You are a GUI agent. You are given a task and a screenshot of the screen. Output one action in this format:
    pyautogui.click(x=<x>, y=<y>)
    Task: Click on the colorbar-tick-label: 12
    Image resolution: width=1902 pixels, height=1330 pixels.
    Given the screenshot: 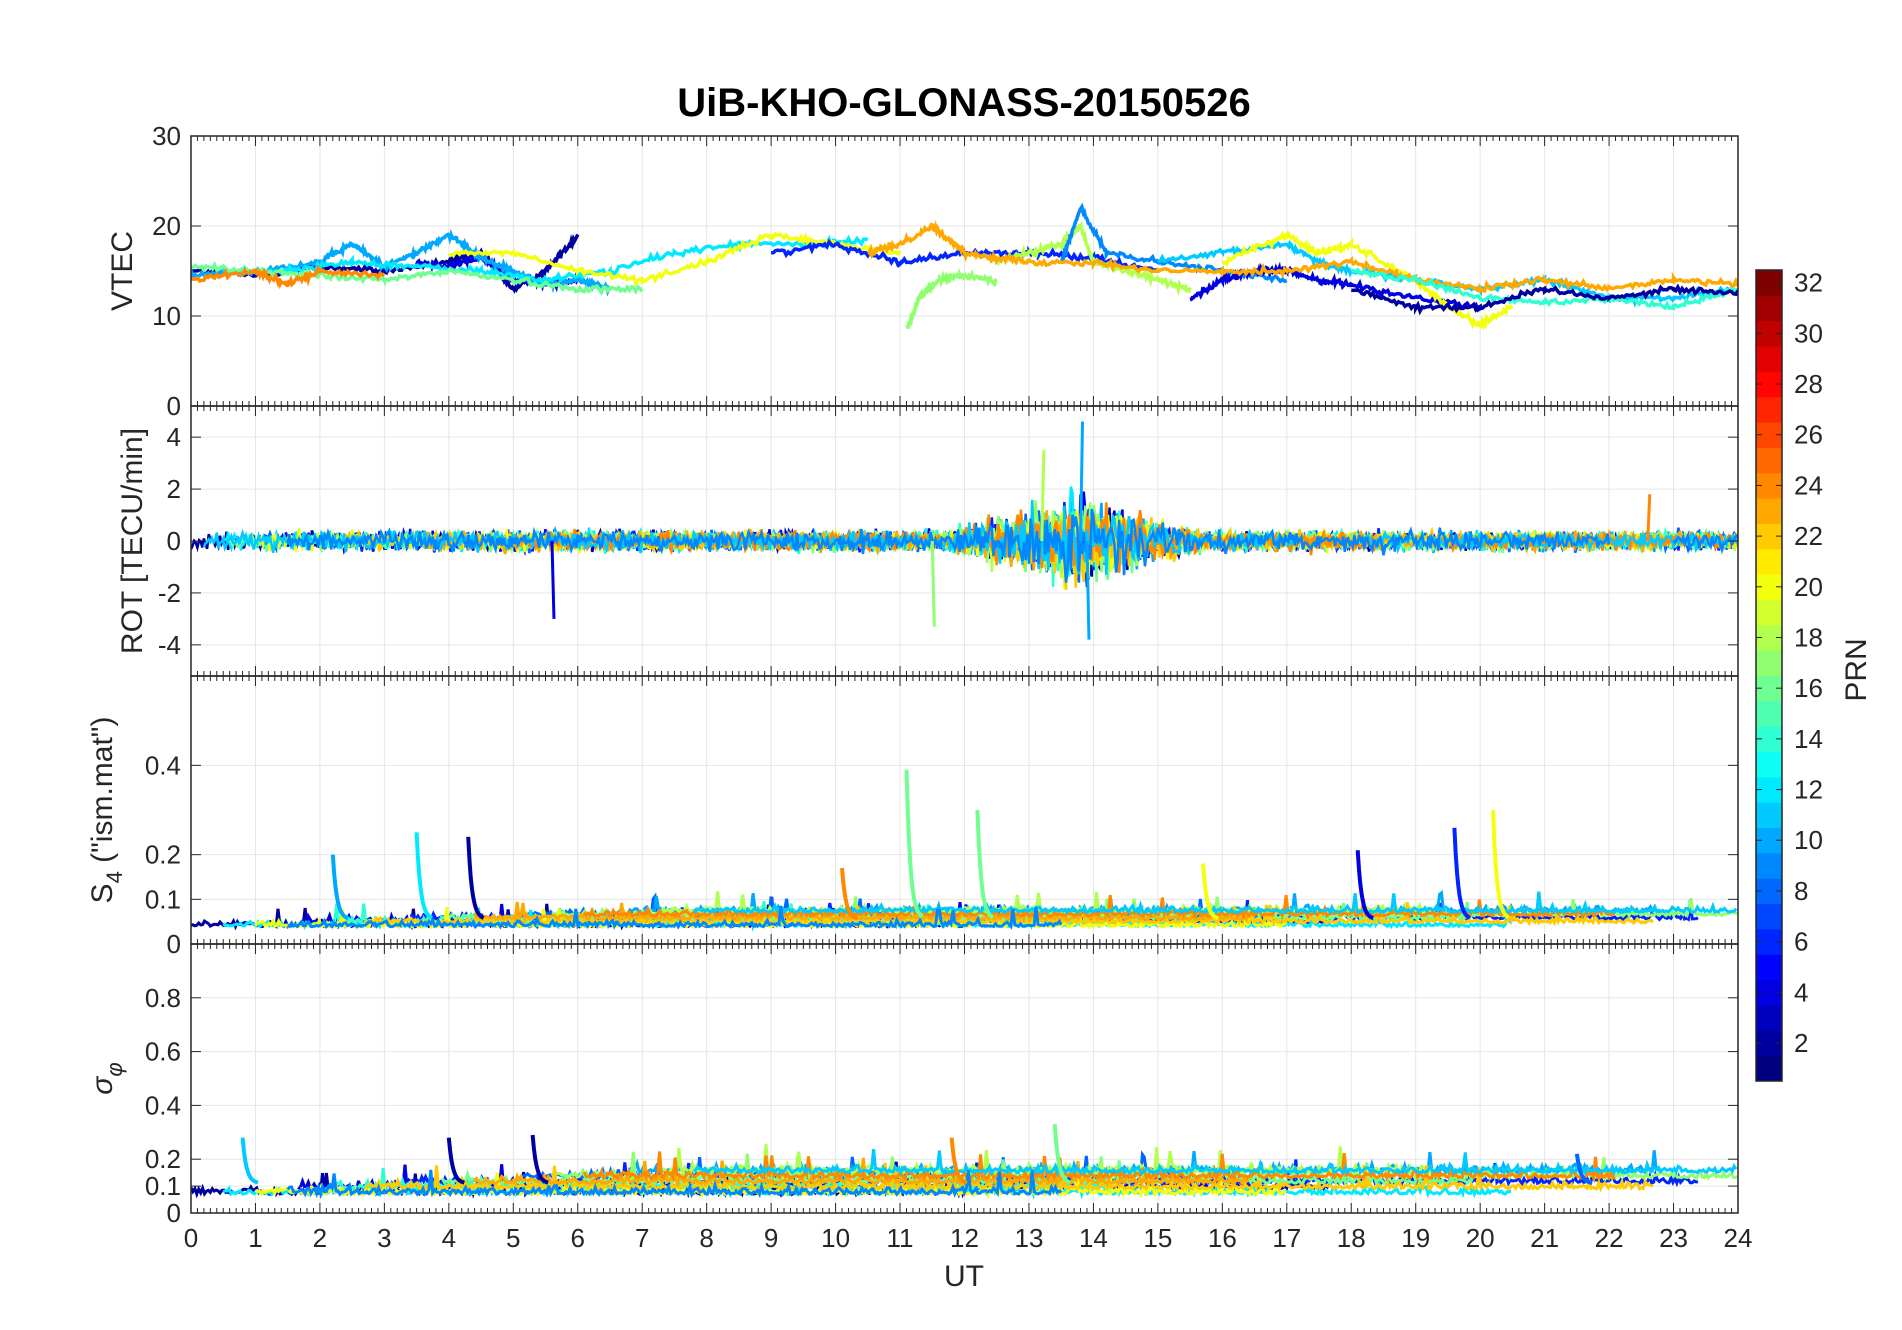 What is the action you would take?
    pyautogui.click(x=1808, y=790)
    